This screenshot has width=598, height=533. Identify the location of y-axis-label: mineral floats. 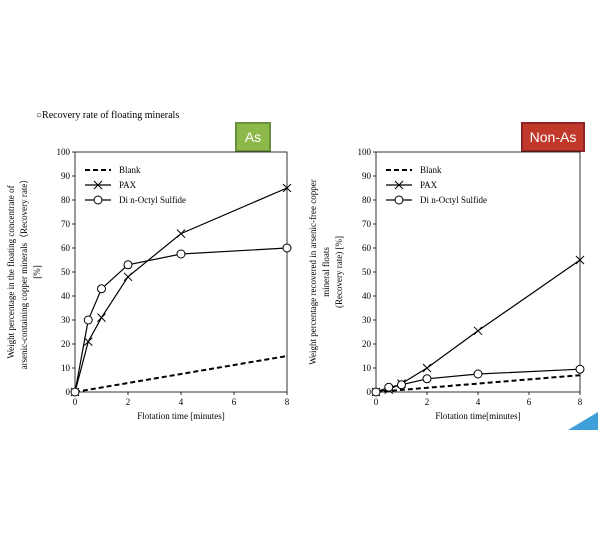
(326, 272).